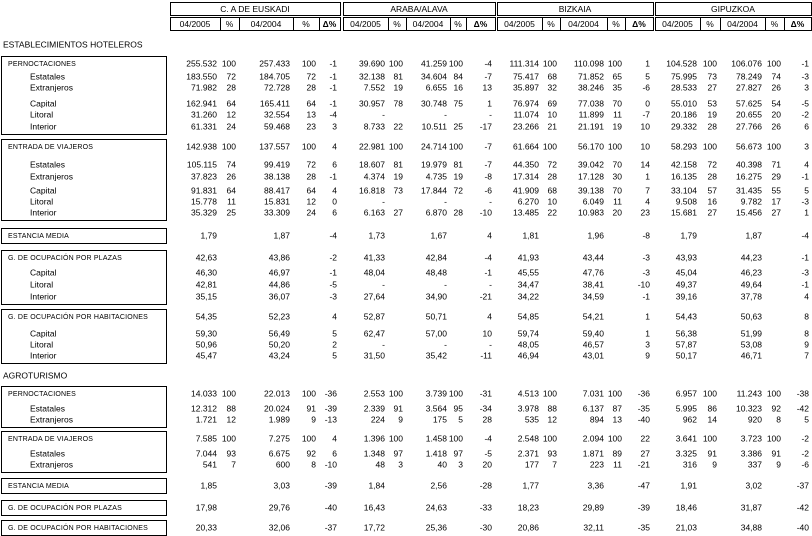  Describe the element at coordinates (687, 408) in the screenshot. I see `cell-value: 5.995` at that location.